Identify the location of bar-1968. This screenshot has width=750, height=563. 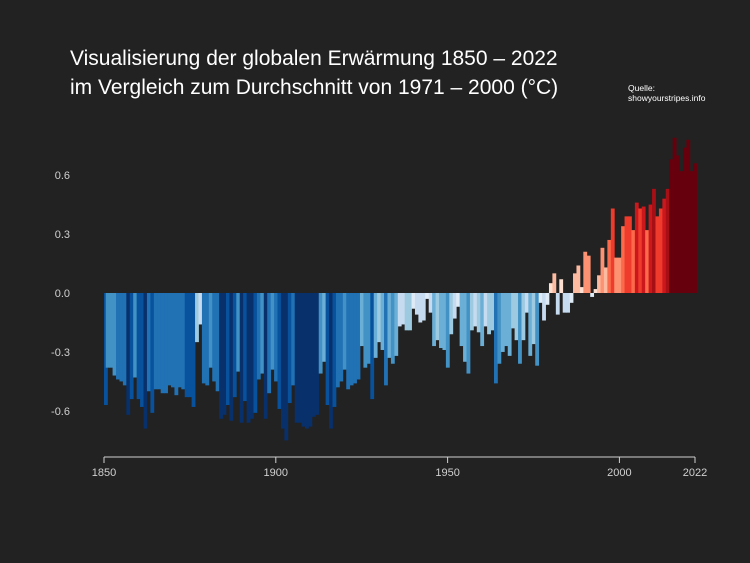
(509, 324).